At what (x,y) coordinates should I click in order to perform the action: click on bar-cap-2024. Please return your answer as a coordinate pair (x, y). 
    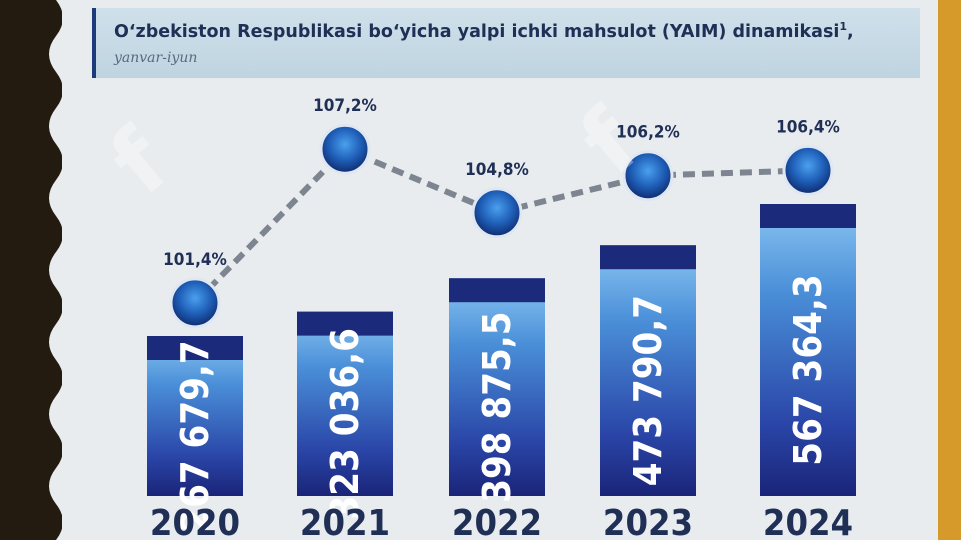
    Looking at the image, I should click on (808, 216).